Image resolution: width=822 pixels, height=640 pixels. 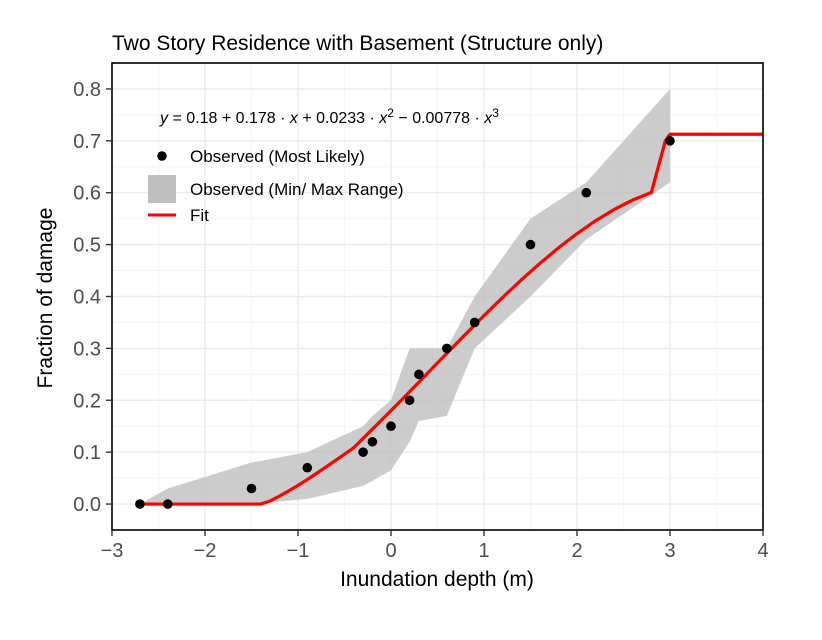 What do you see at coordinates (205, 551) in the screenshot?
I see `x-tick-label: −2` at bounding box center [205, 551].